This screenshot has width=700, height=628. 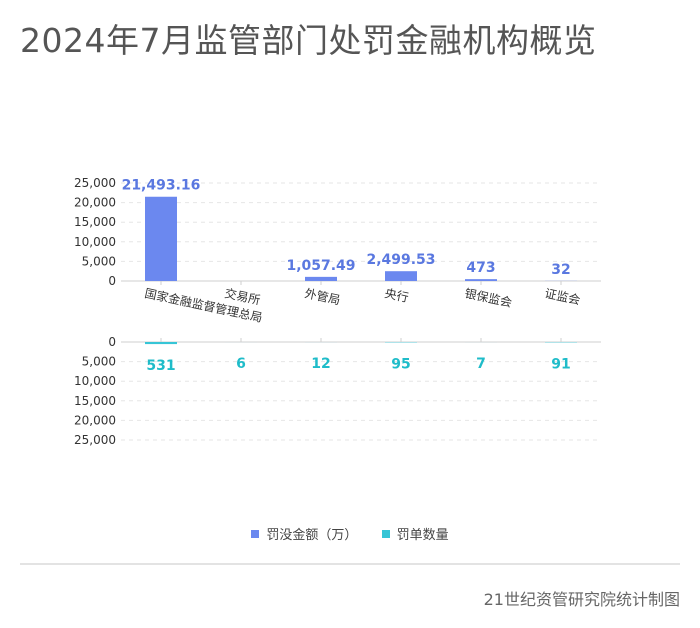 I want to click on footer-divider, so click(x=350, y=564).